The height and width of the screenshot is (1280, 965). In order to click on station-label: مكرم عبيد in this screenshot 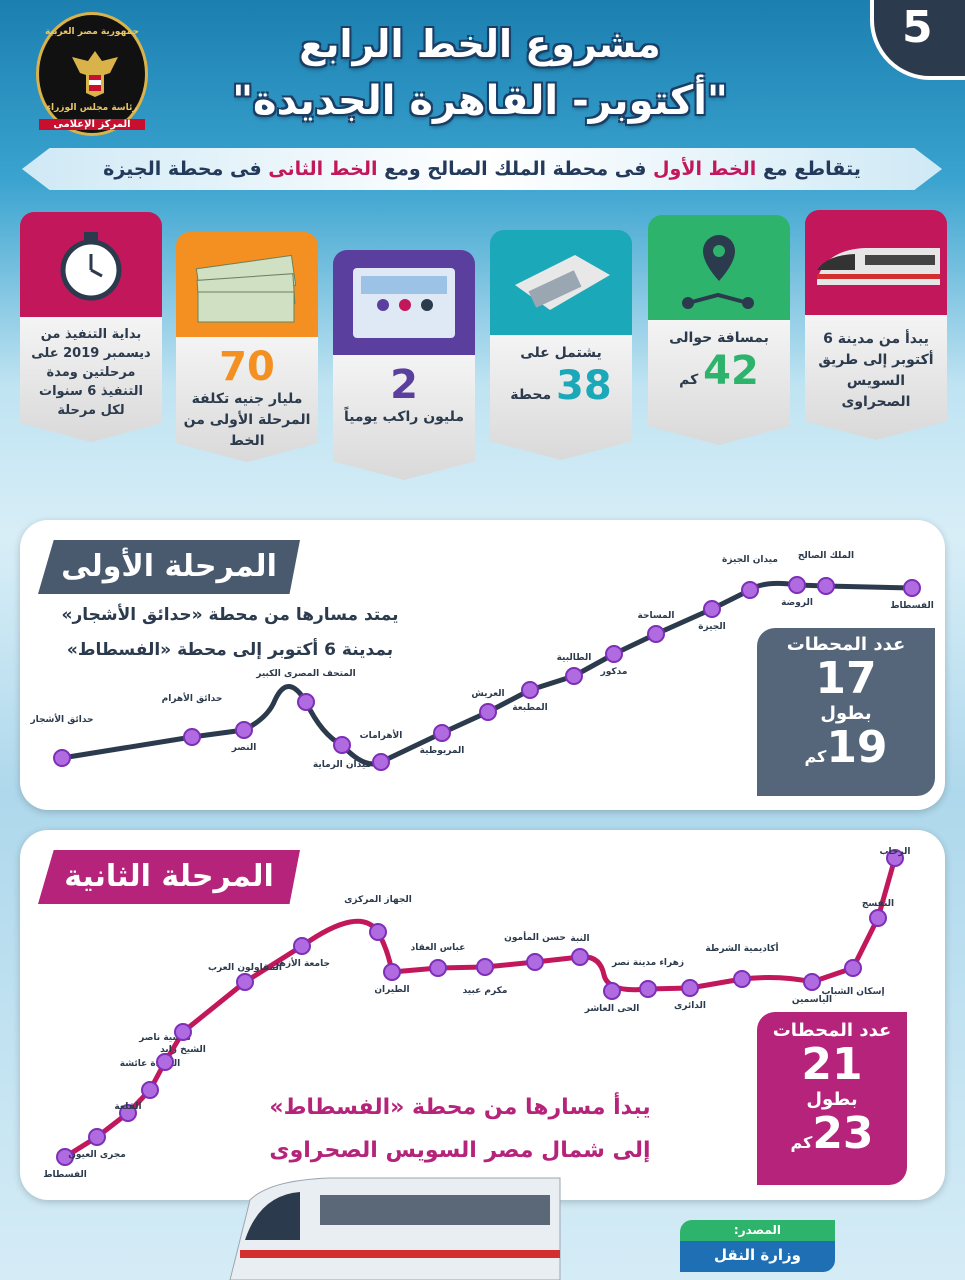, I will do `click(485, 991)`.